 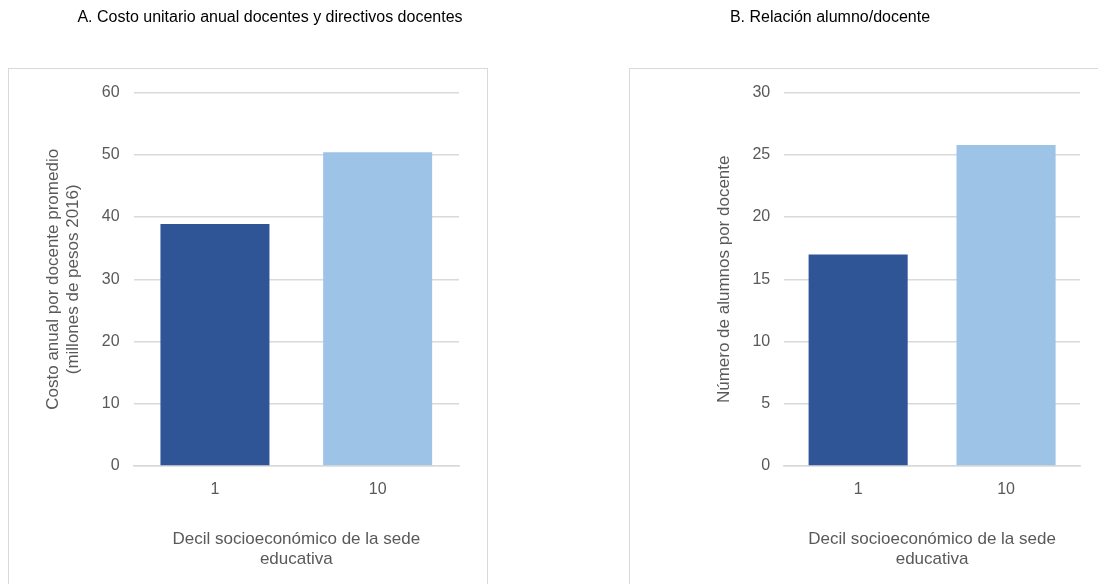 I want to click on y-tick-label: 5, so click(x=766, y=403).